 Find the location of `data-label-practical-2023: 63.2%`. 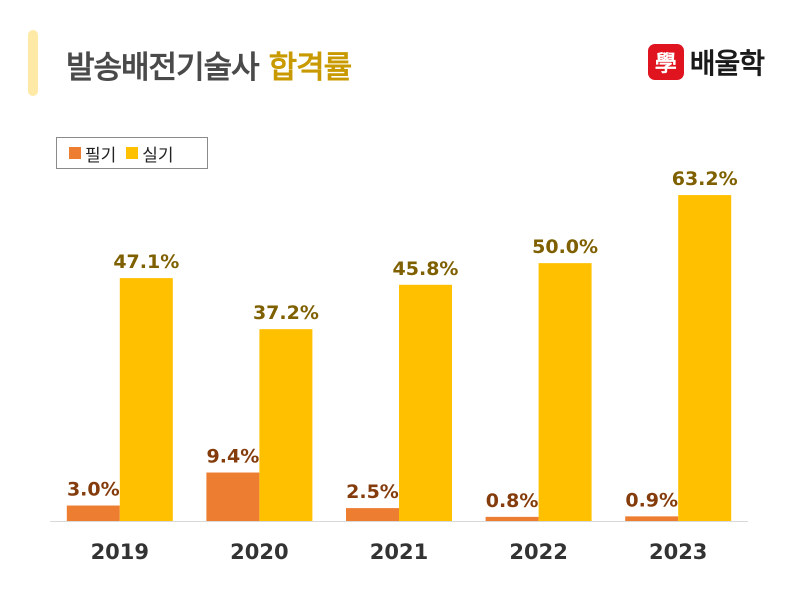

data-label-practical-2023: 63.2% is located at coordinates (705, 179).